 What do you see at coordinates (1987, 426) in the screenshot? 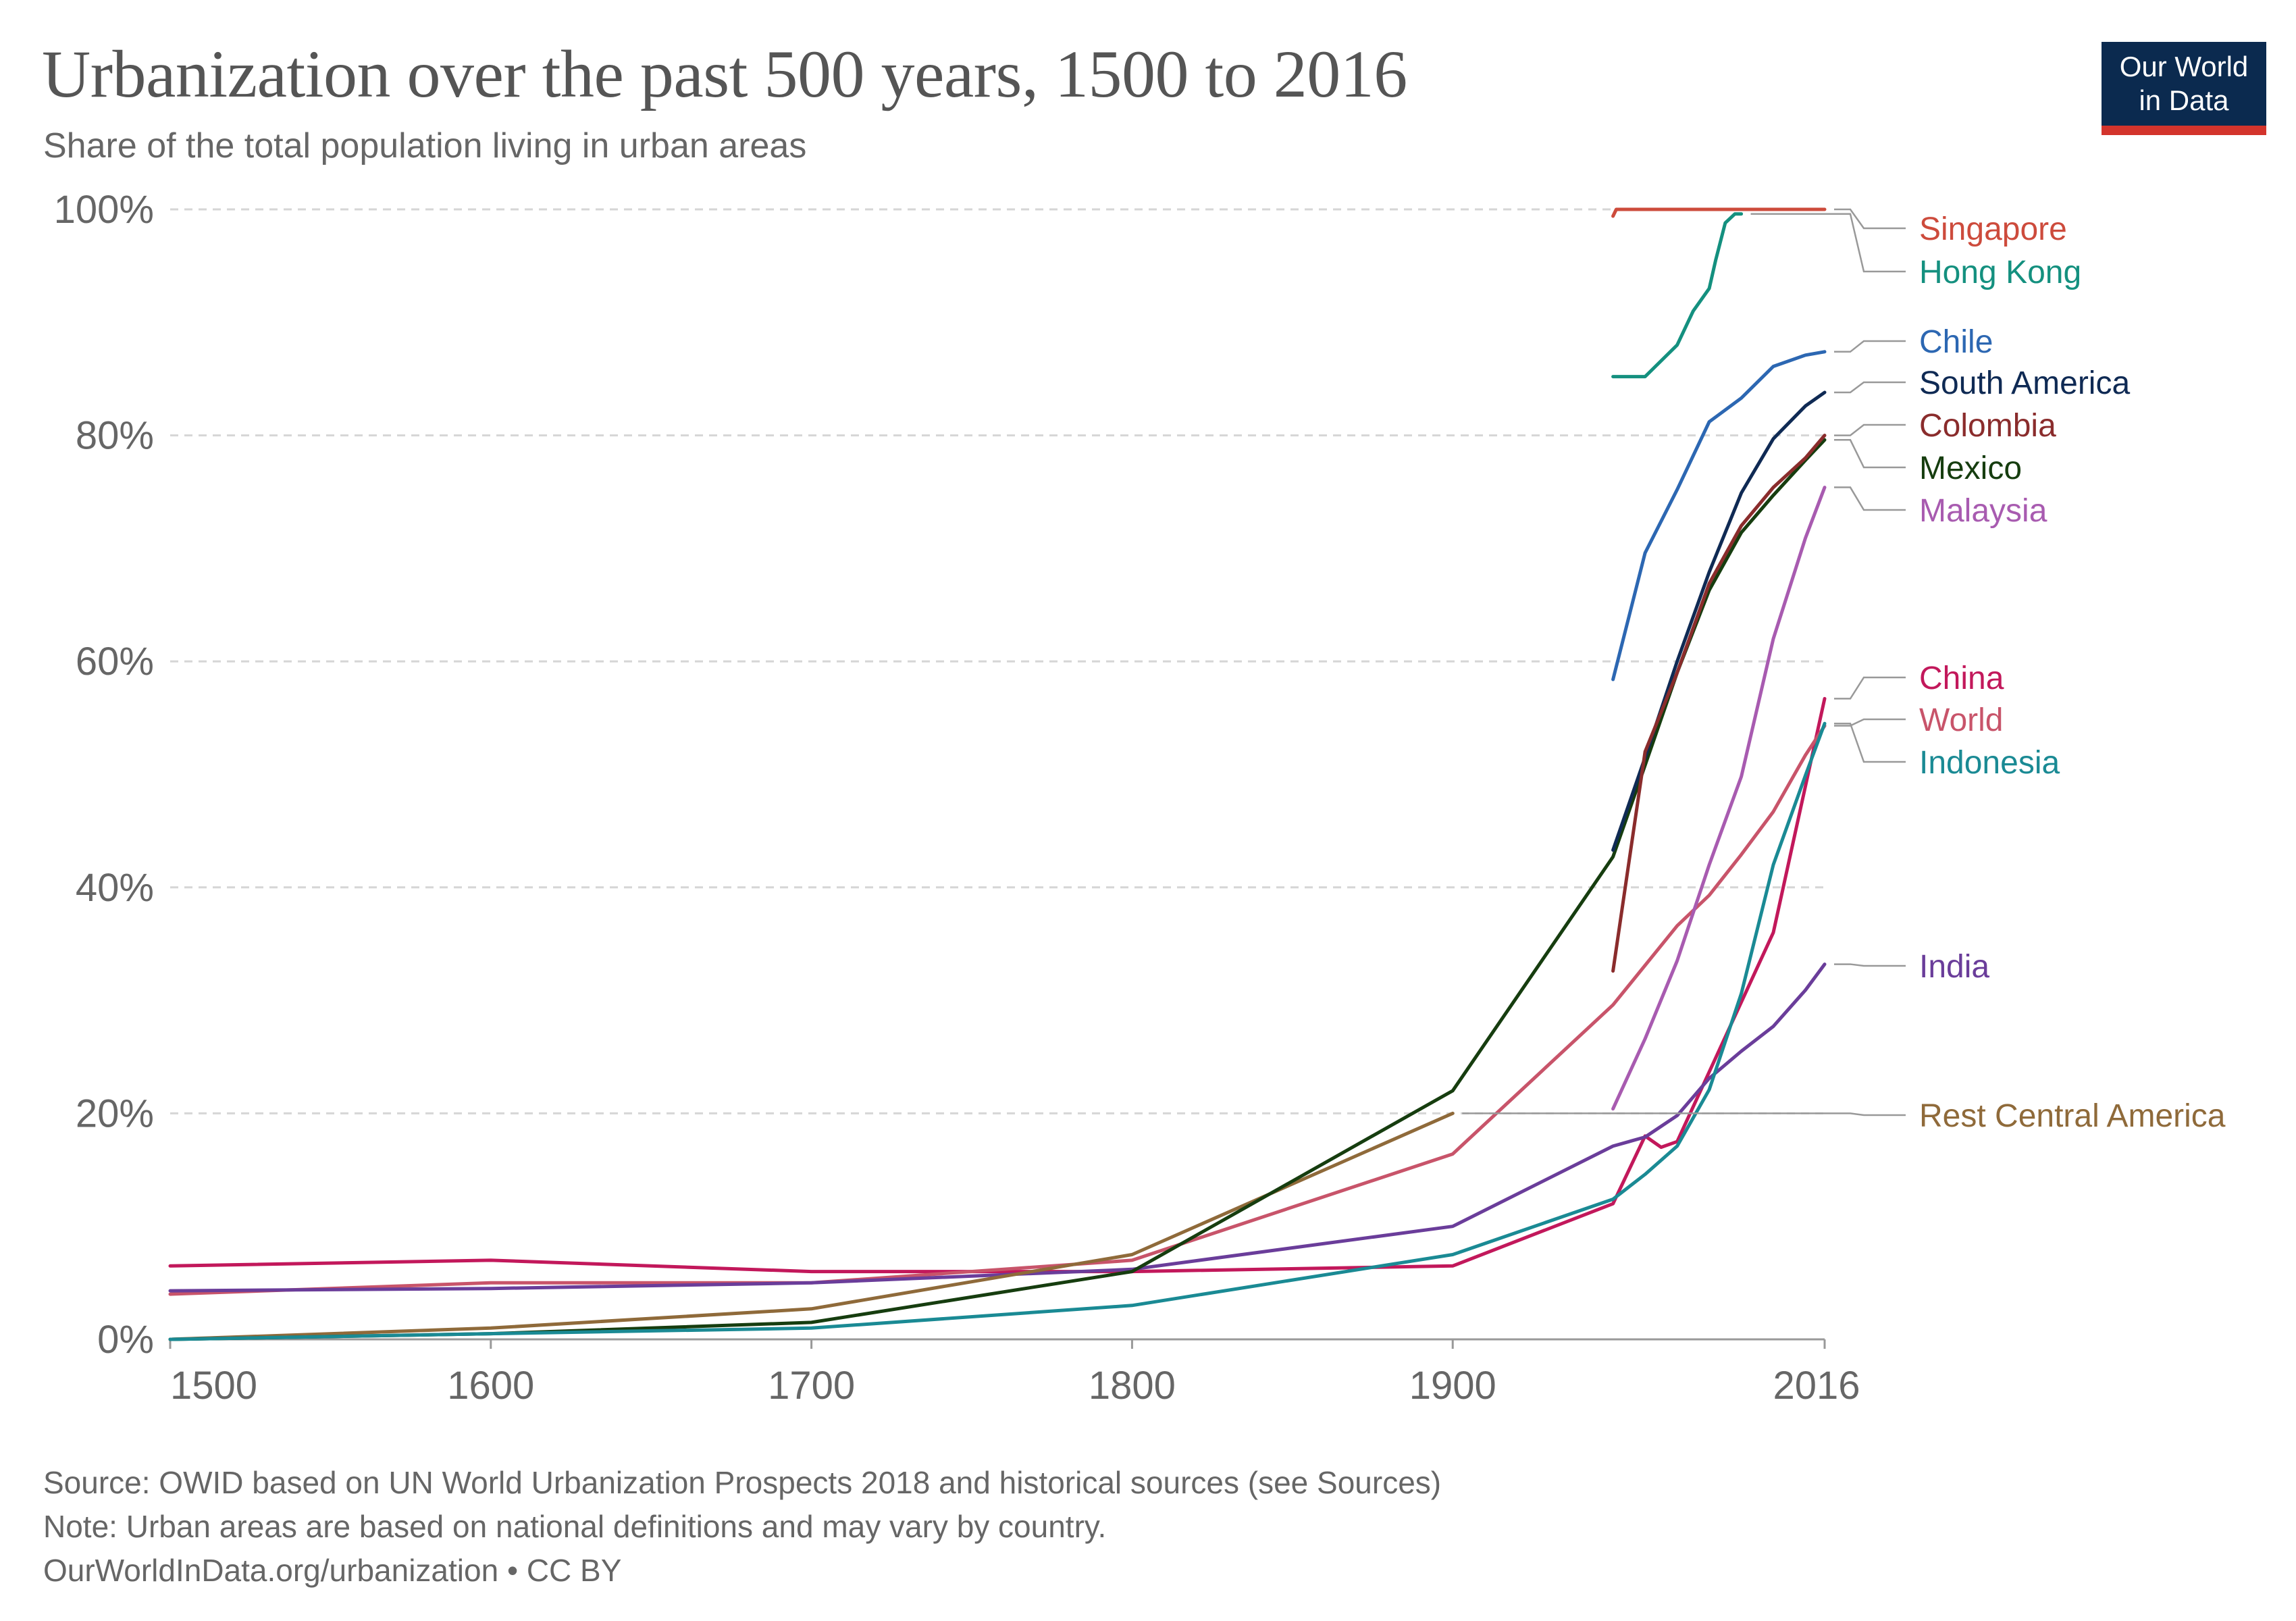
I see `series-label-colombia: Colombia` at bounding box center [1987, 426].